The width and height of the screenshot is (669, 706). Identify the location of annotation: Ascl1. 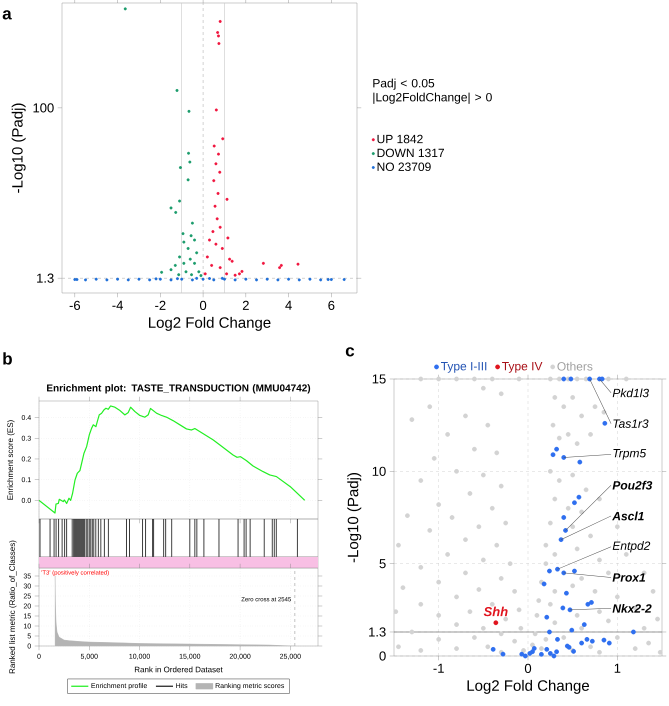
(628, 516).